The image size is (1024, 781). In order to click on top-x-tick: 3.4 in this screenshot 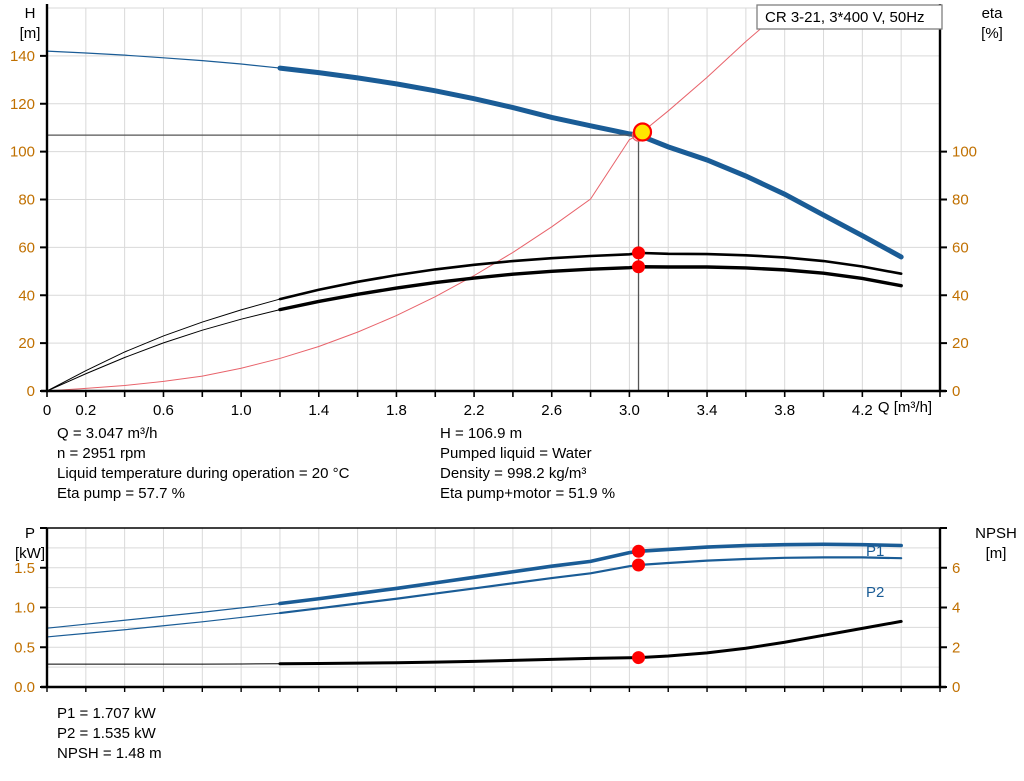, I will do `click(707, 410)`.